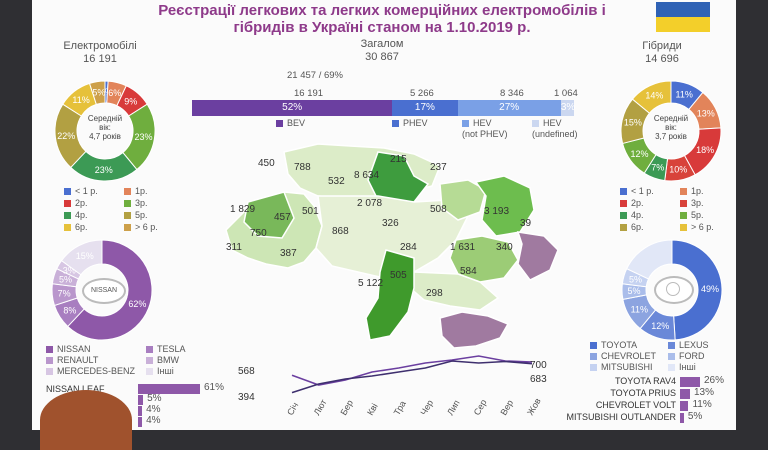 Image resolution: width=768 pixels, height=450 pixels. I want to click on map-value: 2 078, so click(370, 203).